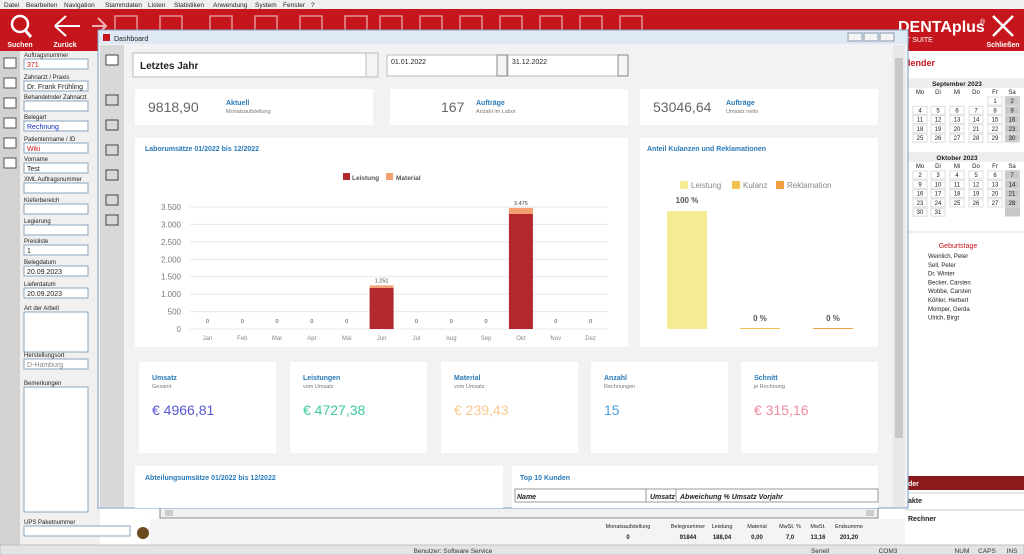 Image resolution: width=1024 pixels, height=555 pixels. I want to click on column-header: Umsatz, so click(662, 497).